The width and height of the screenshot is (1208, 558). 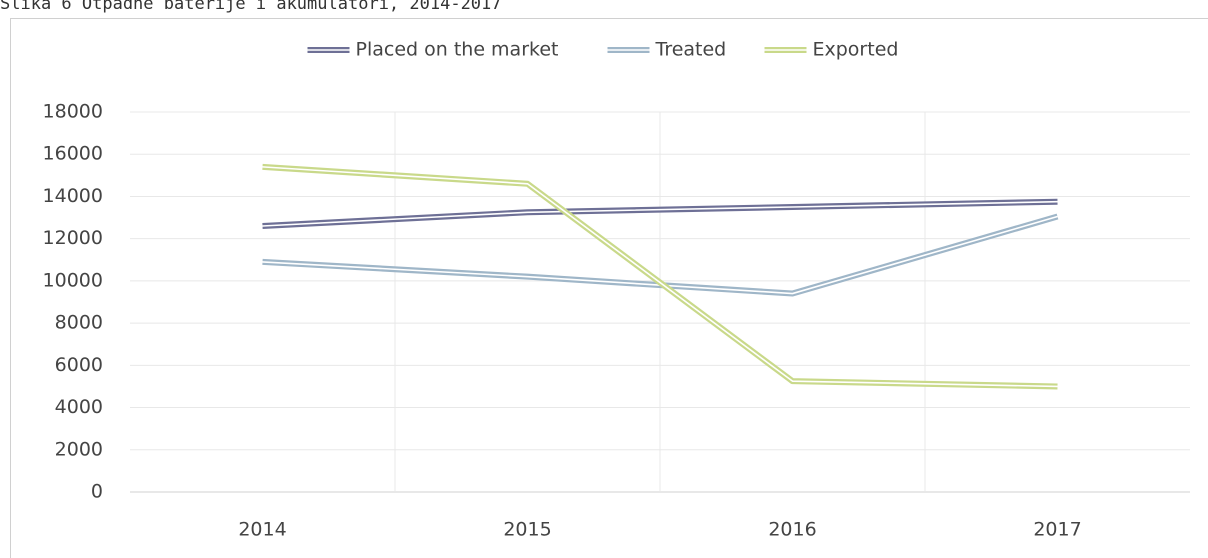 What do you see at coordinates (73, 280) in the screenshot?
I see `y-tick-label: 10000` at bounding box center [73, 280].